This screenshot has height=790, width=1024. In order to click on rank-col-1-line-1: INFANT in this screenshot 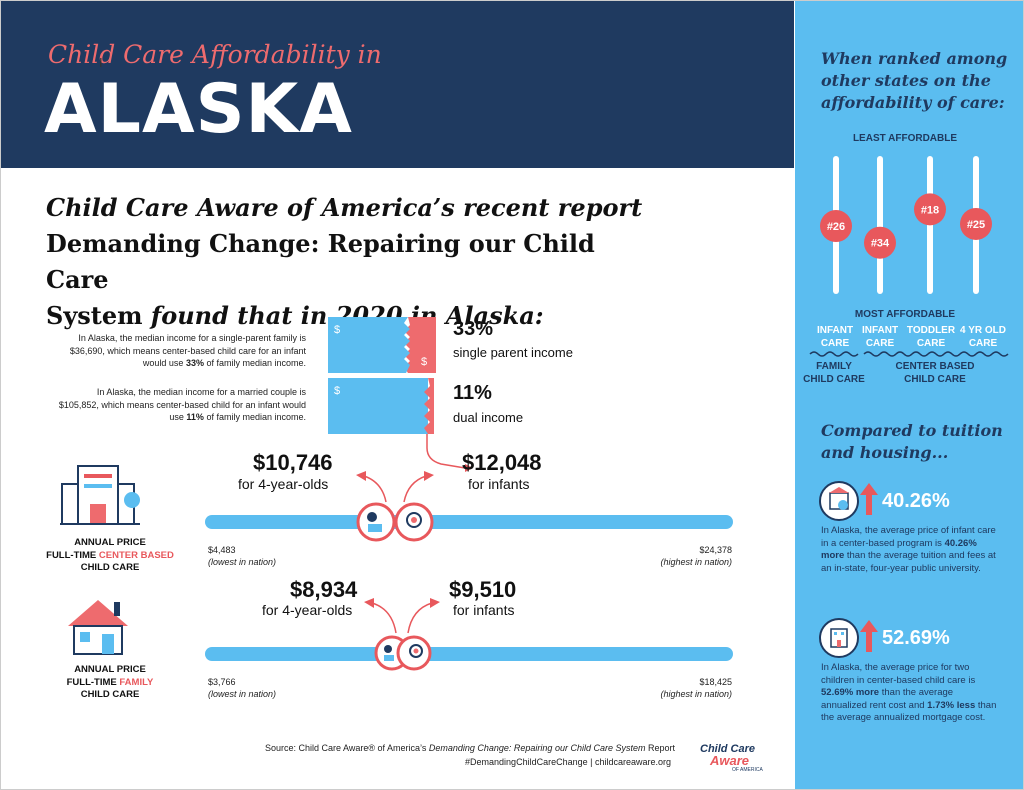, I will do `click(835, 330)`.